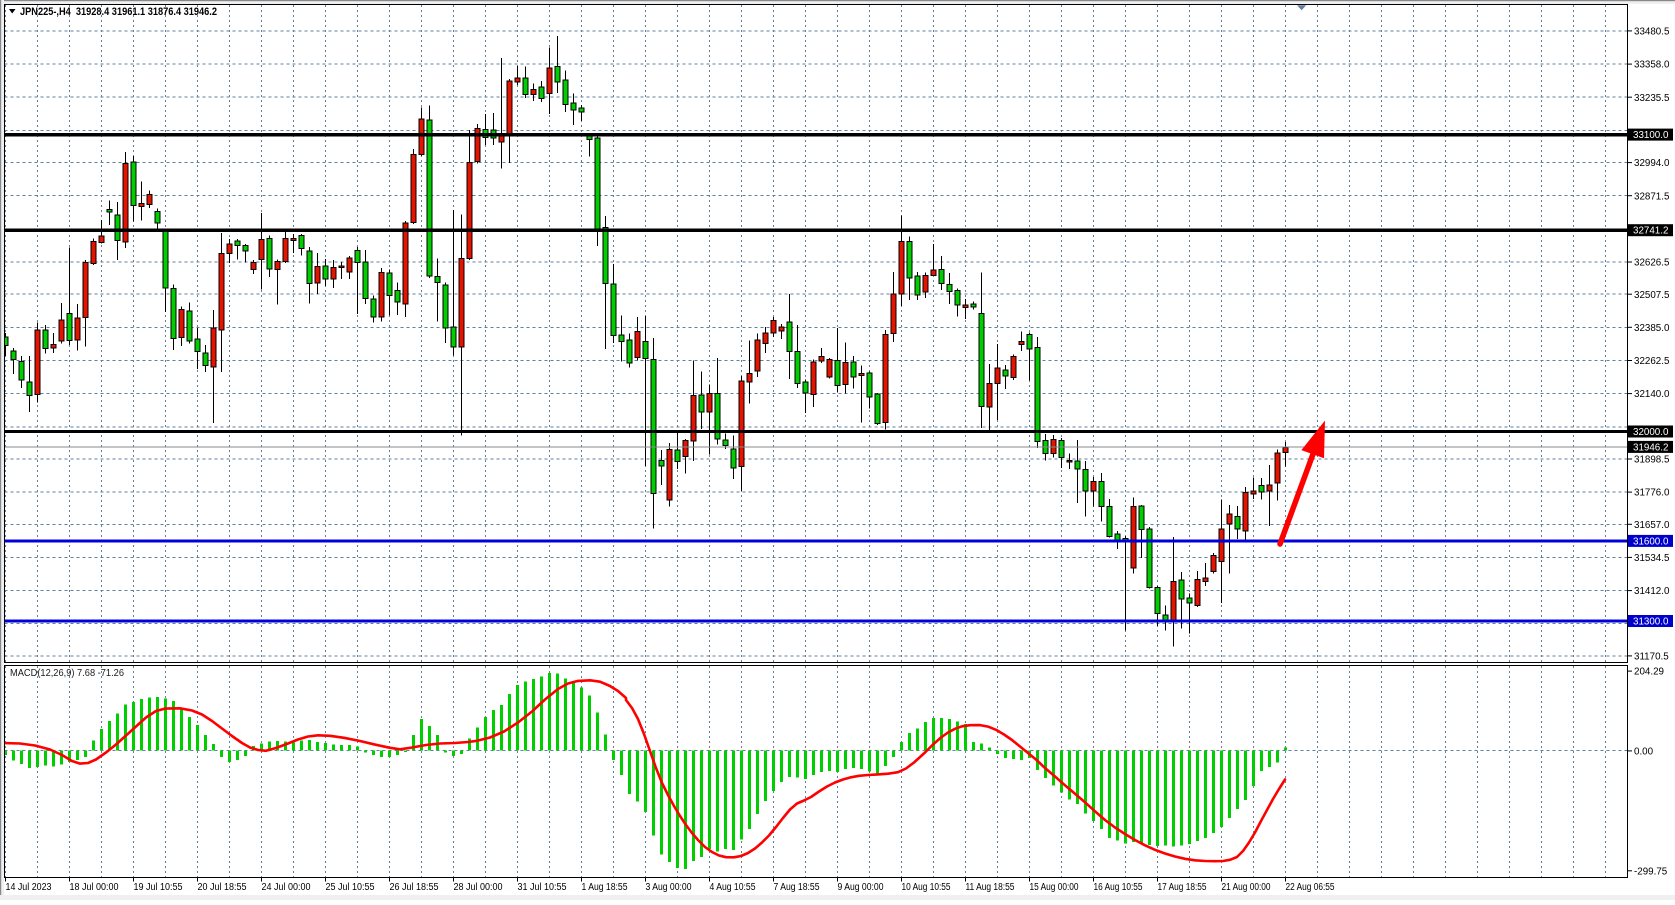 Image resolution: width=1675 pixels, height=905 pixels. Describe the element at coordinates (1650, 231) in the screenshot. I see `svg-text: 32741.2` at that location.